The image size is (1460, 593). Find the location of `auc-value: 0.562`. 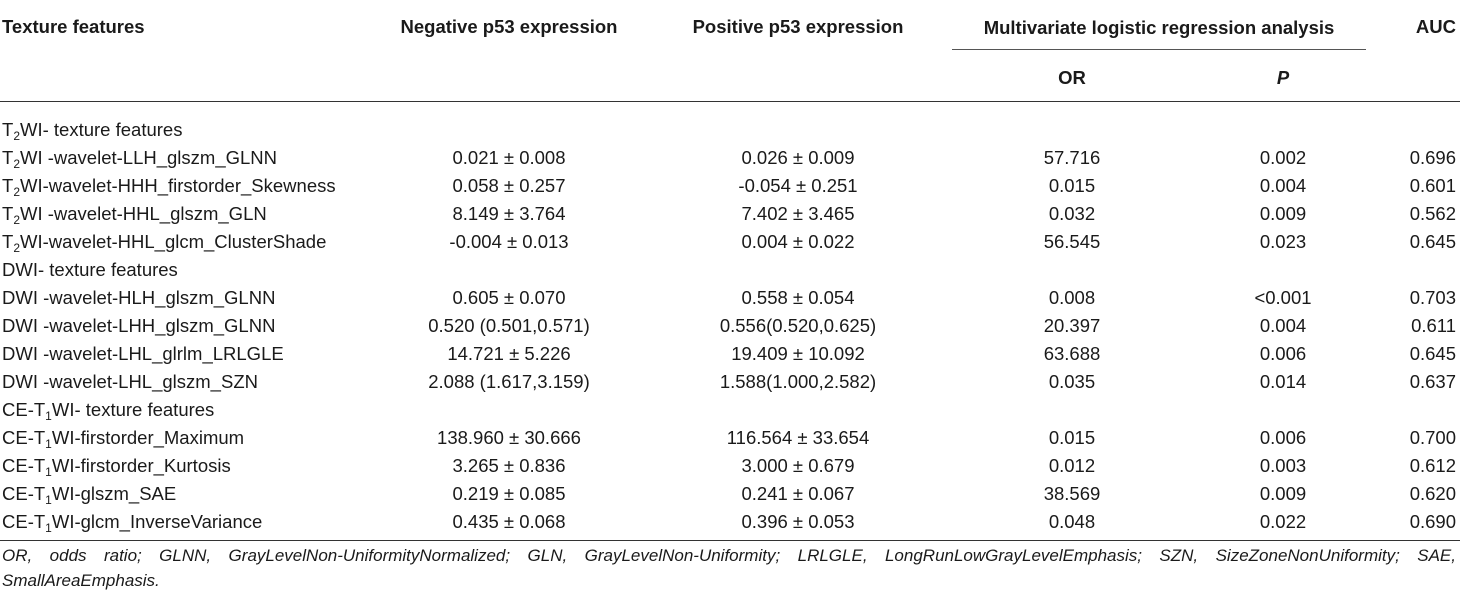

auc-value: 0.562 is located at coordinates (1433, 213).